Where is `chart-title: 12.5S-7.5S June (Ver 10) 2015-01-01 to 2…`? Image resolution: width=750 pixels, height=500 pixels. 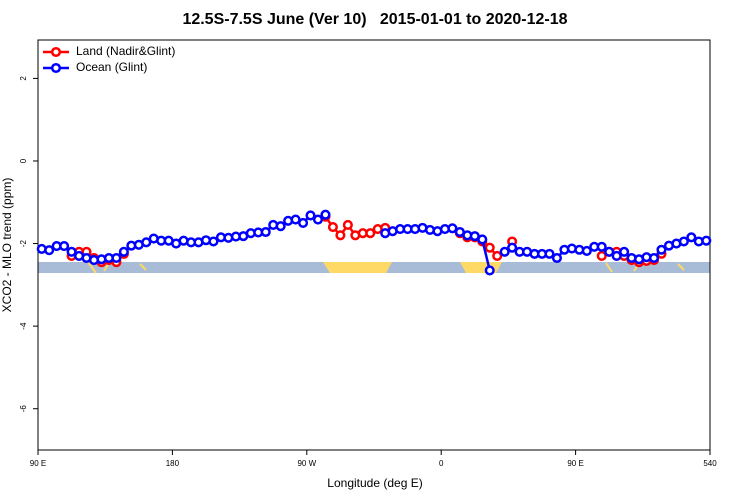
chart-title: 12.5S-7.5S June (Ver 10) 2015-01-01 to 2… is located at coordinates (374, 19).